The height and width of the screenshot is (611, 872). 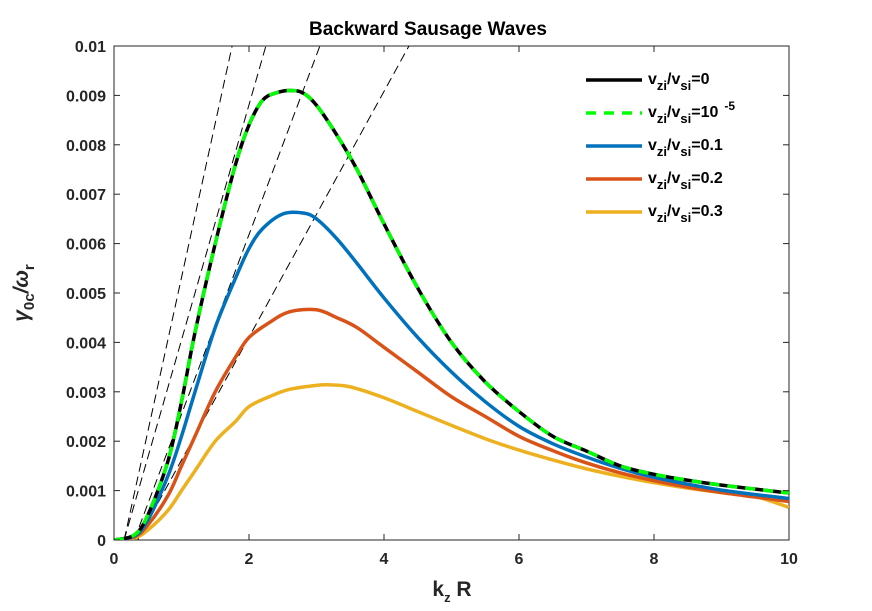 What do you see at coordinates (86, 442) in the screenshot?
I see `y-tick-label: 0.002` at bounding box center [86, 442].